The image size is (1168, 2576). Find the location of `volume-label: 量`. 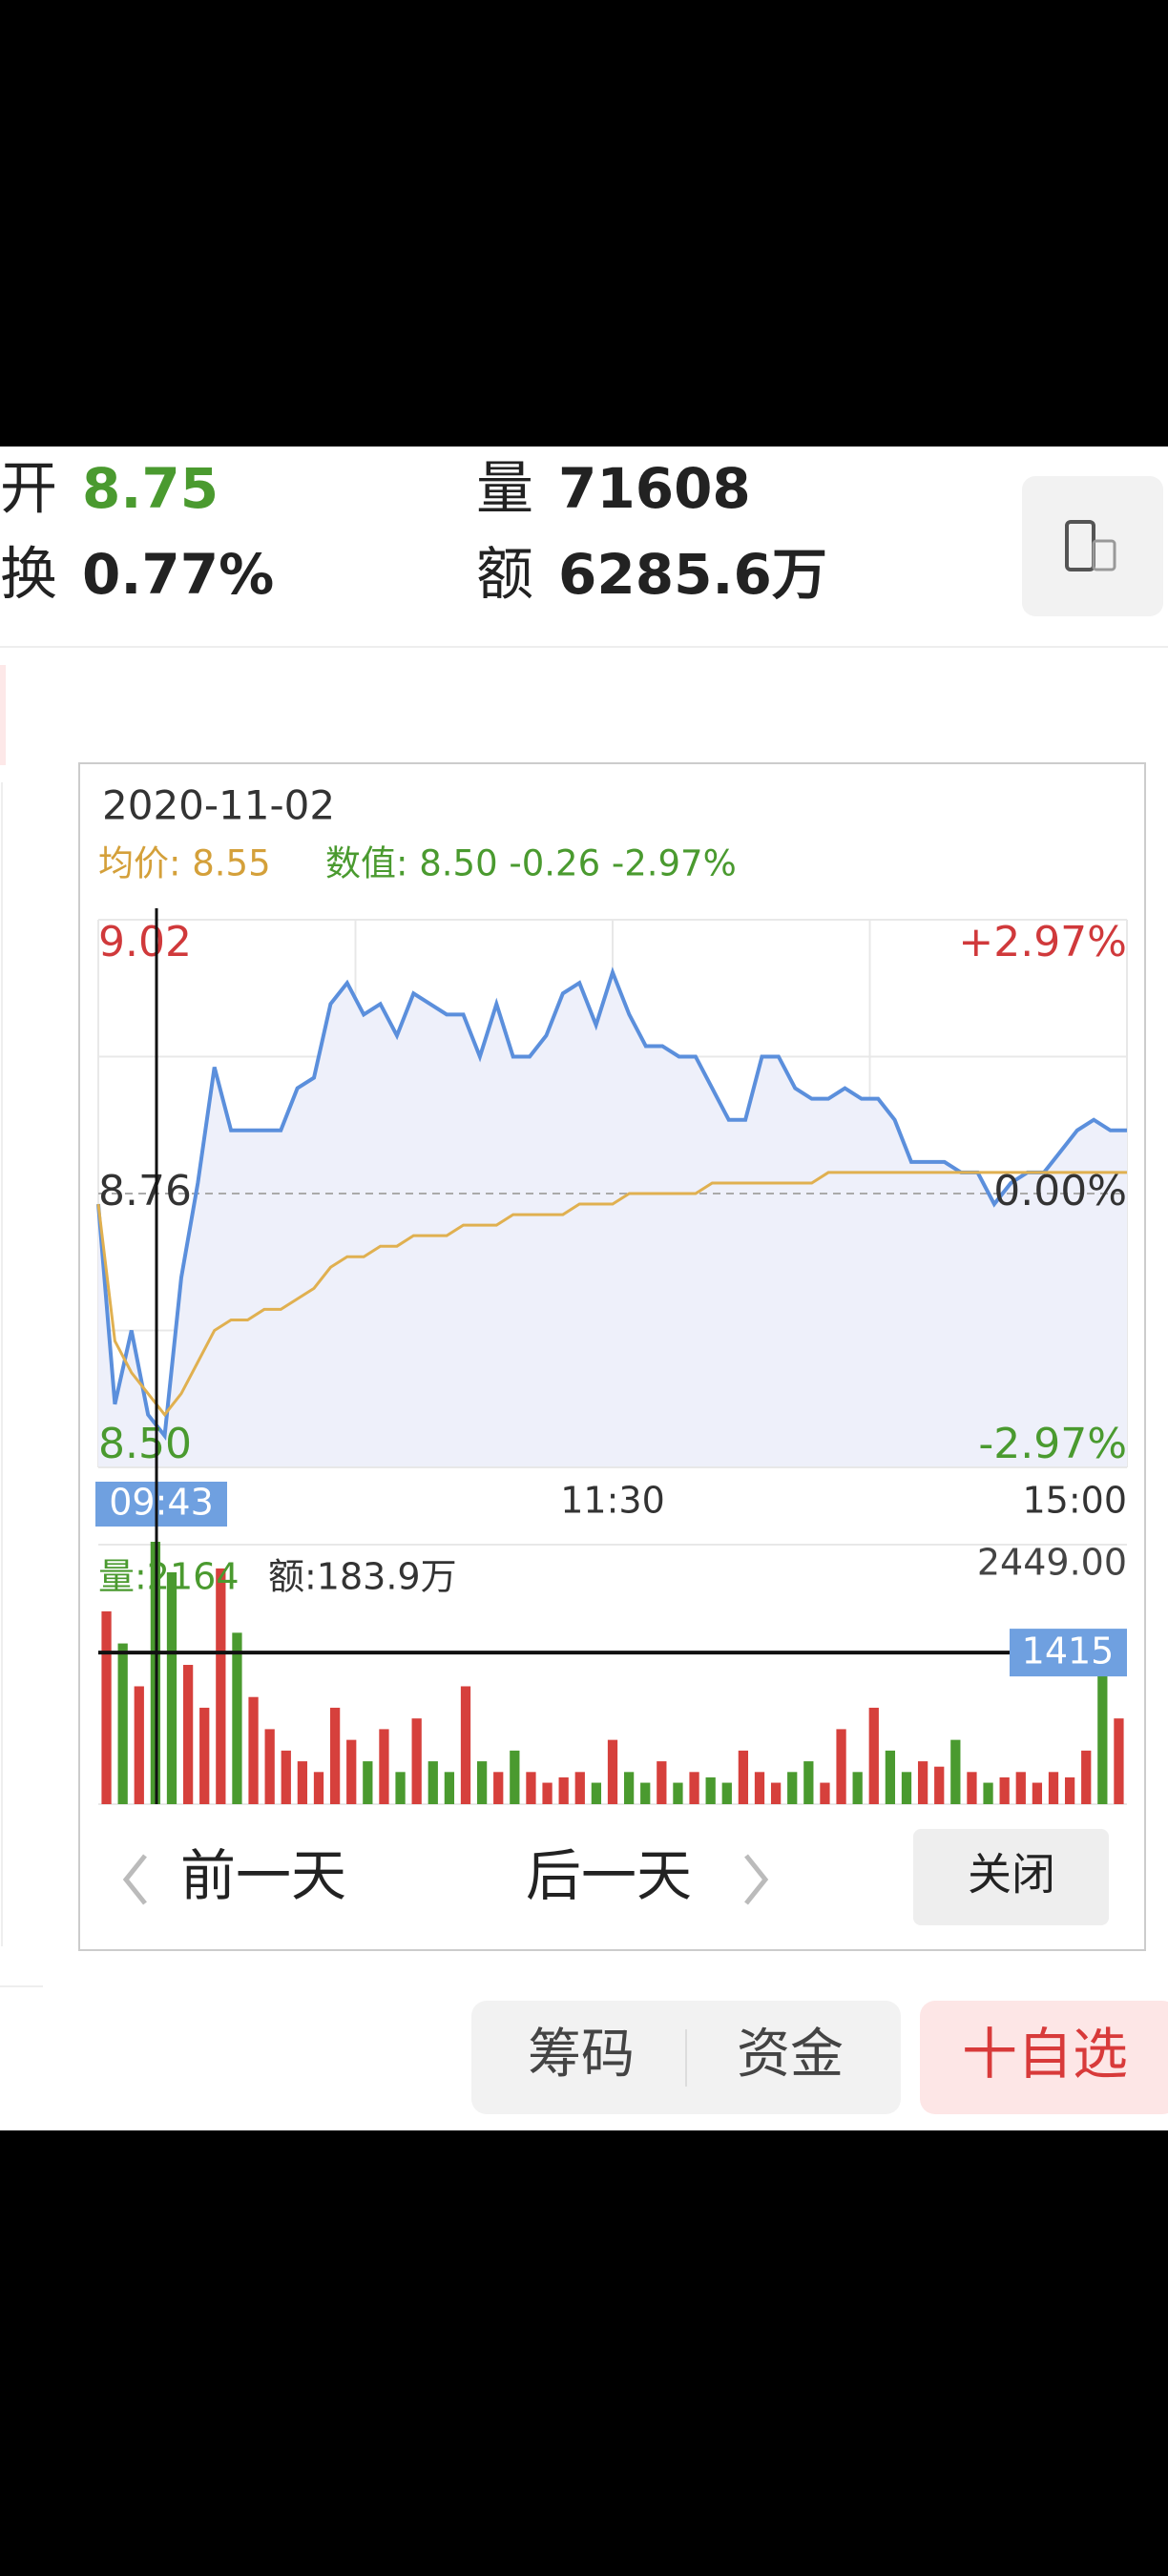

volume-label: 量 is located at coordinates (504, 489).